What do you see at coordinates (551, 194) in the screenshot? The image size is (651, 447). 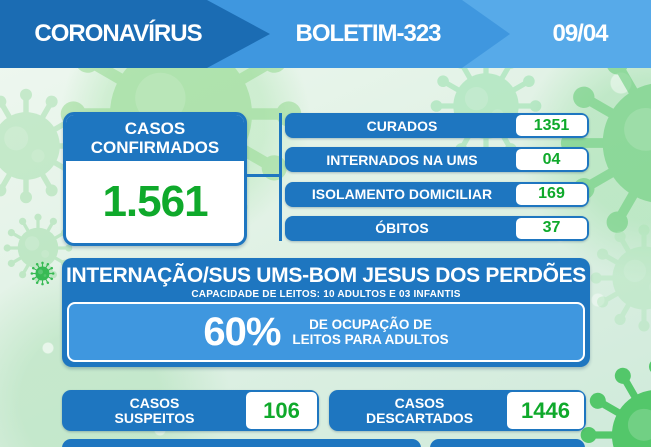 I see `stat-value: 169` at bounding box center [551, 194].